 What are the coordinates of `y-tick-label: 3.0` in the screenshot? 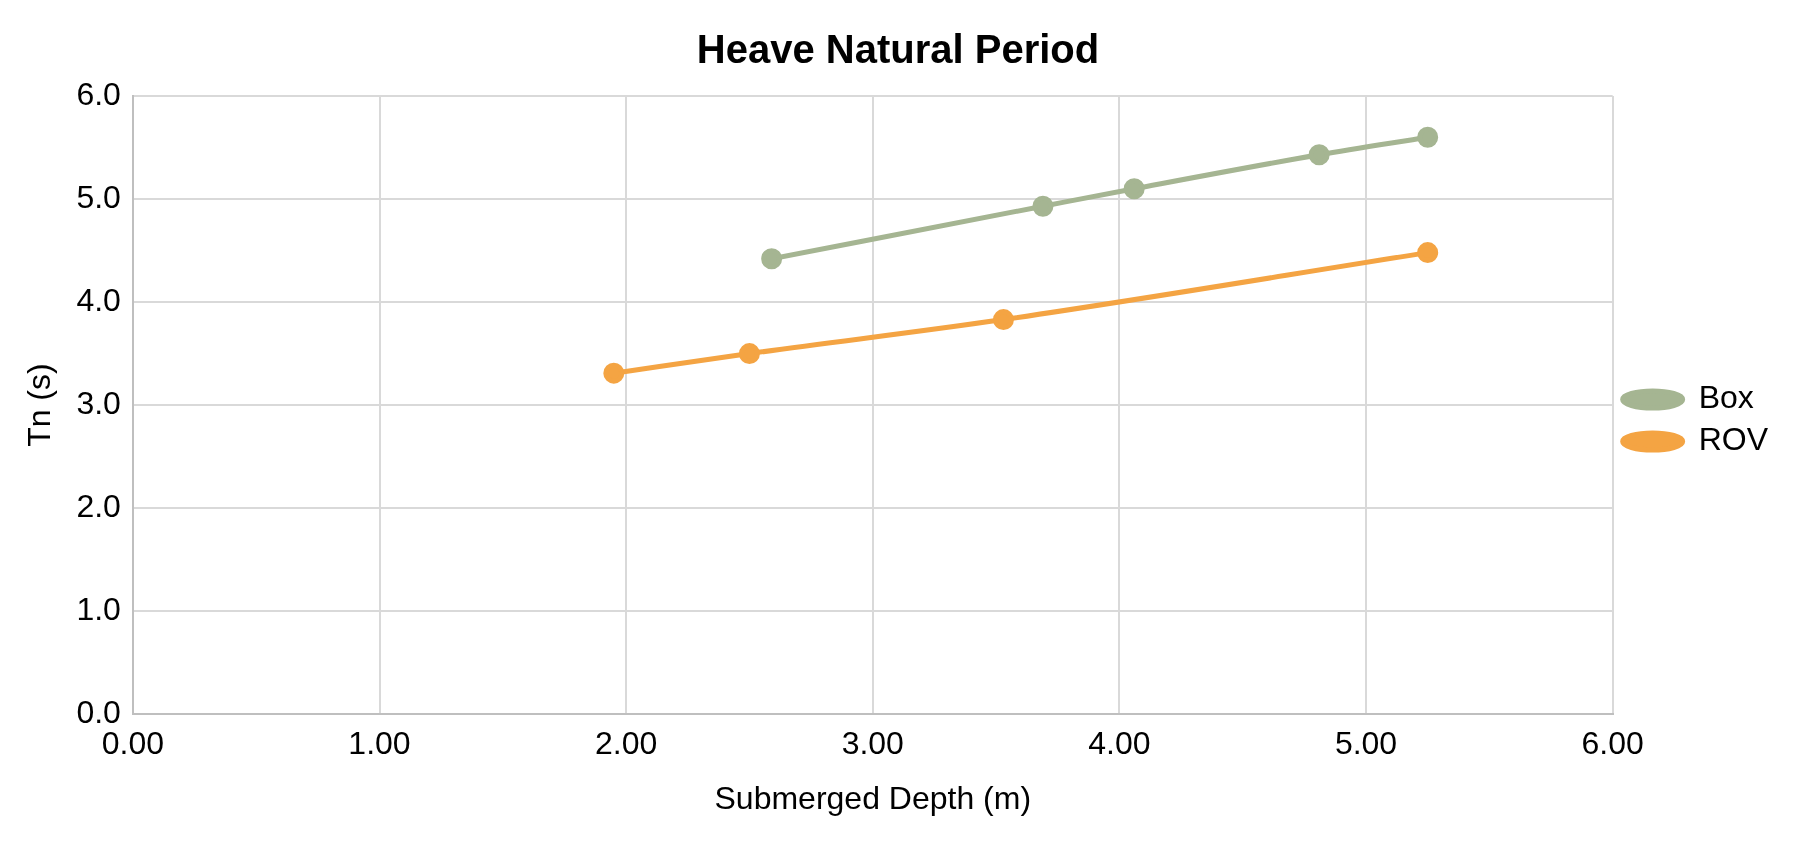 It's located at (98, 402).